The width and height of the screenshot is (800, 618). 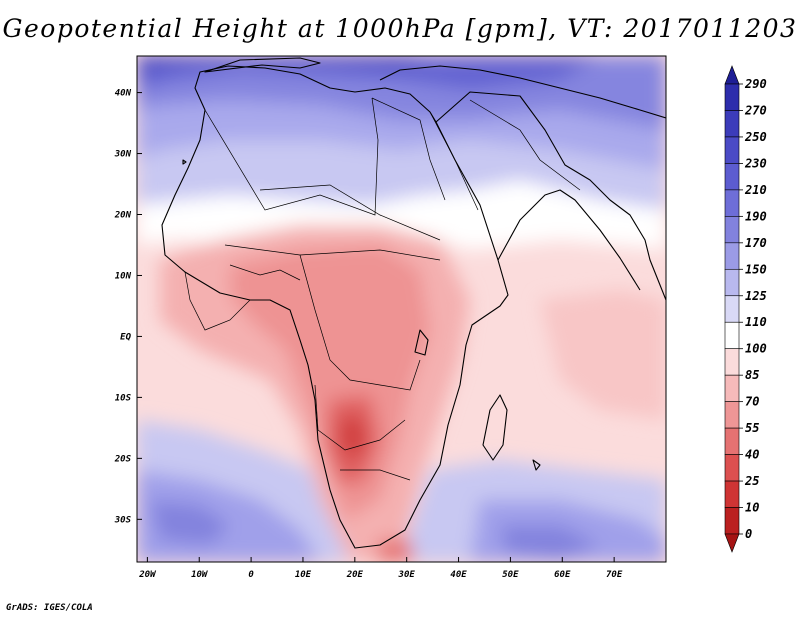 I want to click on y-tick-label: 10S, so click(x=123, y=398).